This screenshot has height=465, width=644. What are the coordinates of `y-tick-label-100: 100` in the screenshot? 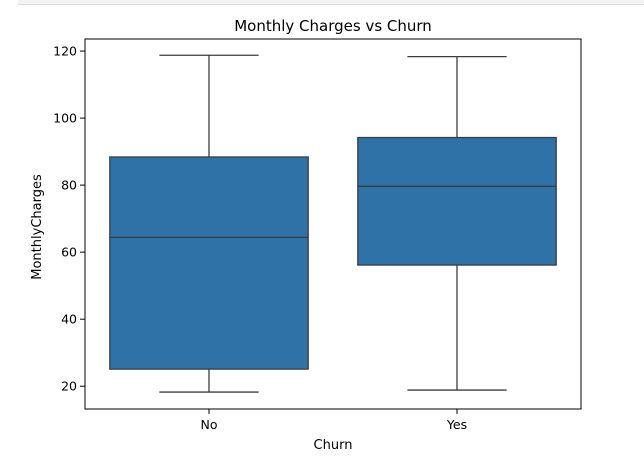 It's located at (65, 118).